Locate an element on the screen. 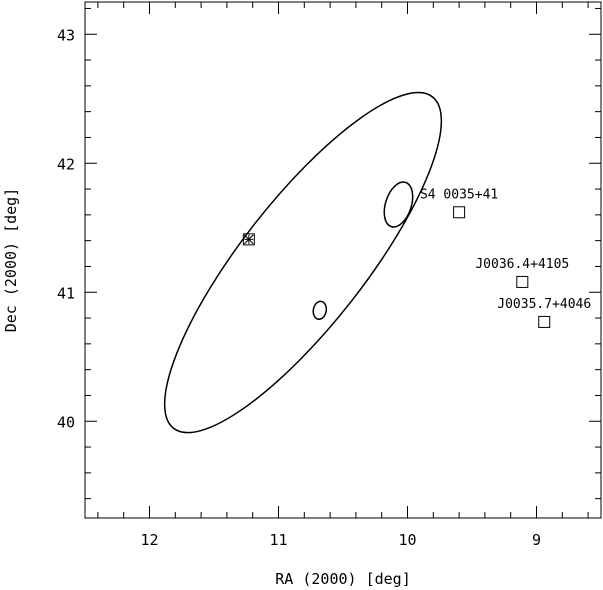 Image resolution: width=603 pixels, height=590 pixels. source-label: J0035.7+4046 is located at coordinates (544, 304).